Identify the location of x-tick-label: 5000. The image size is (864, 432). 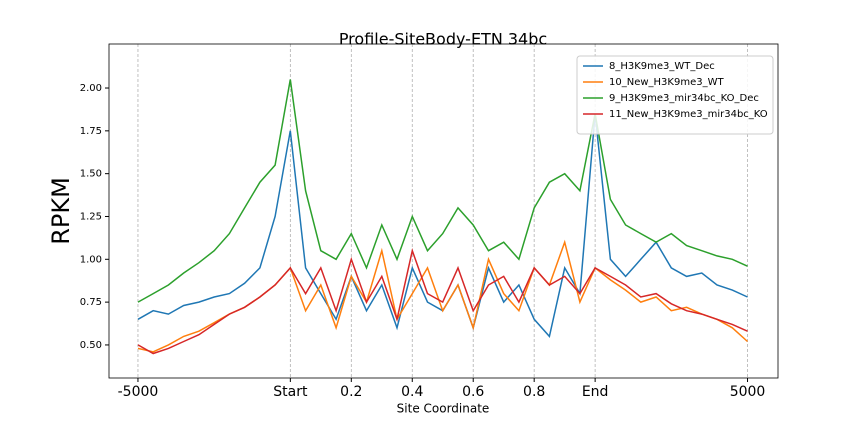
(748, 392).